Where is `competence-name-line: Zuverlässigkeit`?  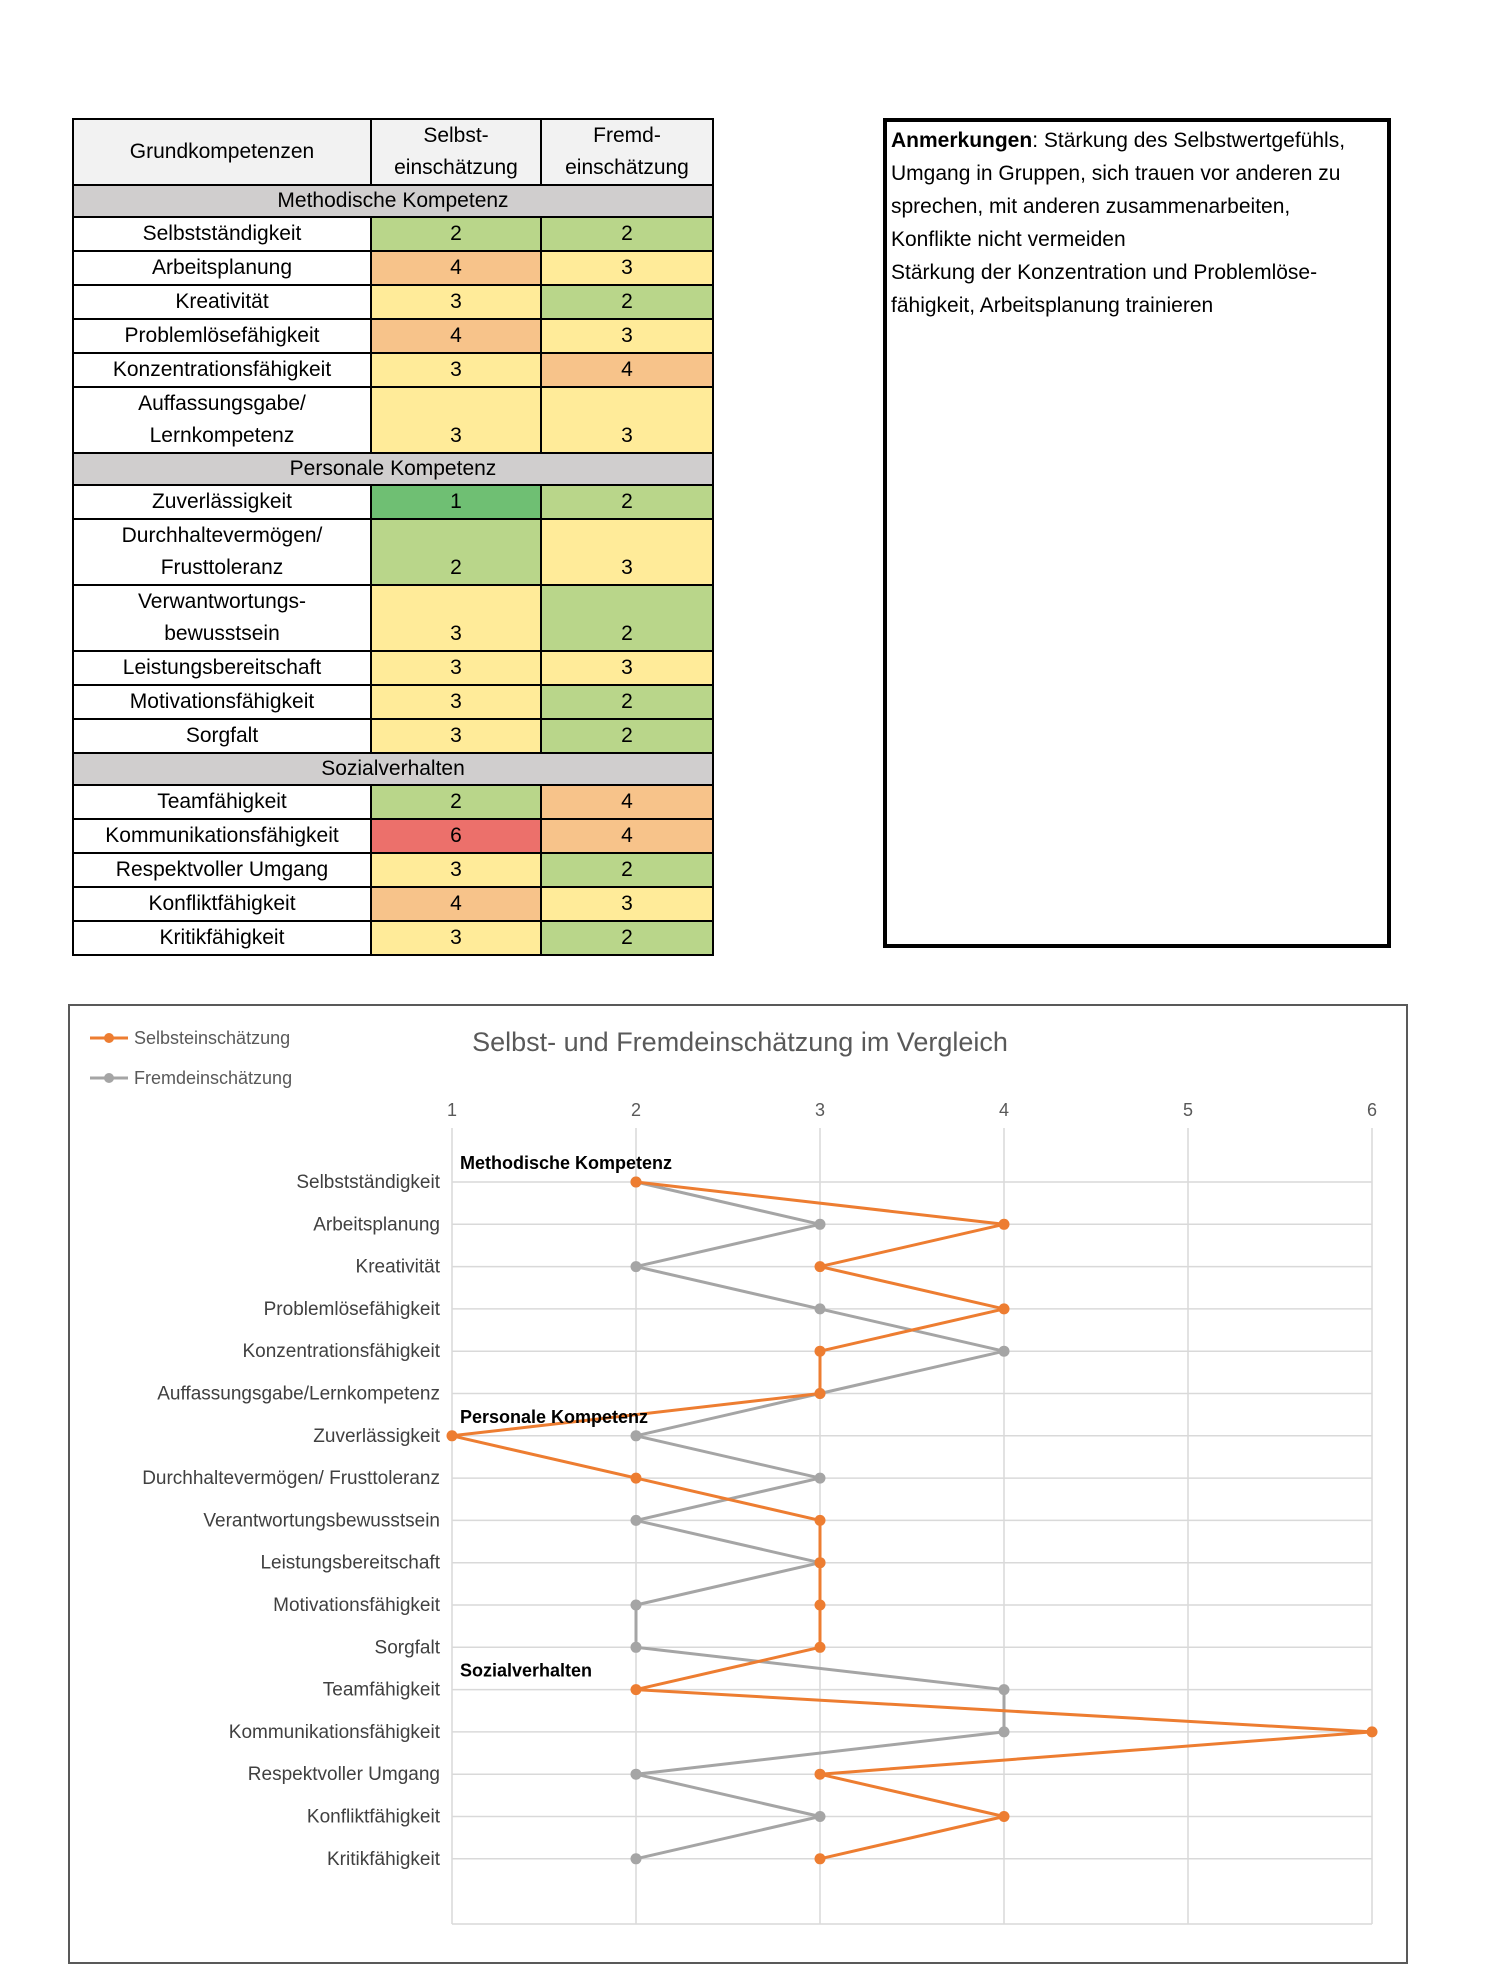
competence-name-line: Zuverlässigkeit is located at coordinates (222, 501).